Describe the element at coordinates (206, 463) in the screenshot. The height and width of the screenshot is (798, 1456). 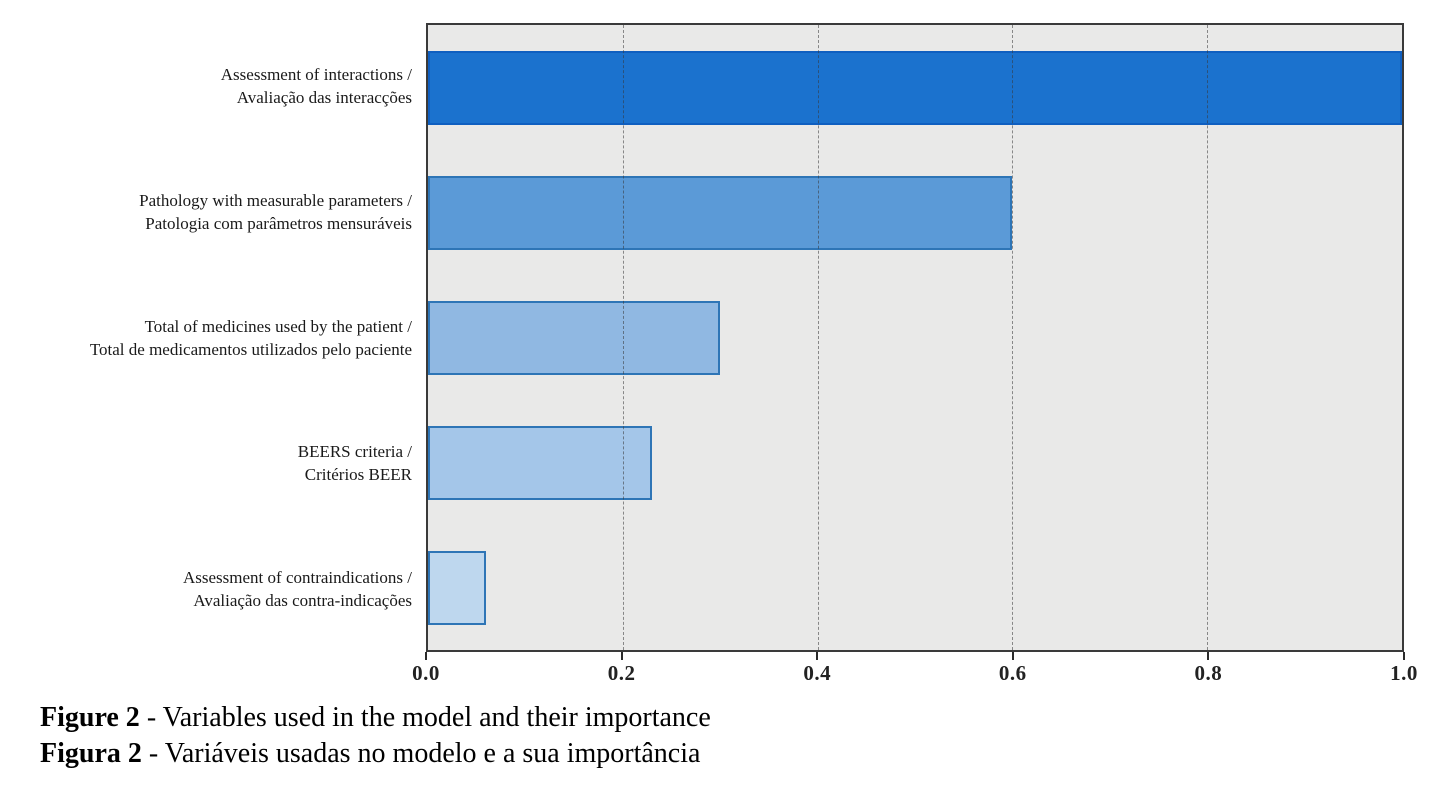
I see `category-label: BEERS criteria / Critérios BEER` at that location.